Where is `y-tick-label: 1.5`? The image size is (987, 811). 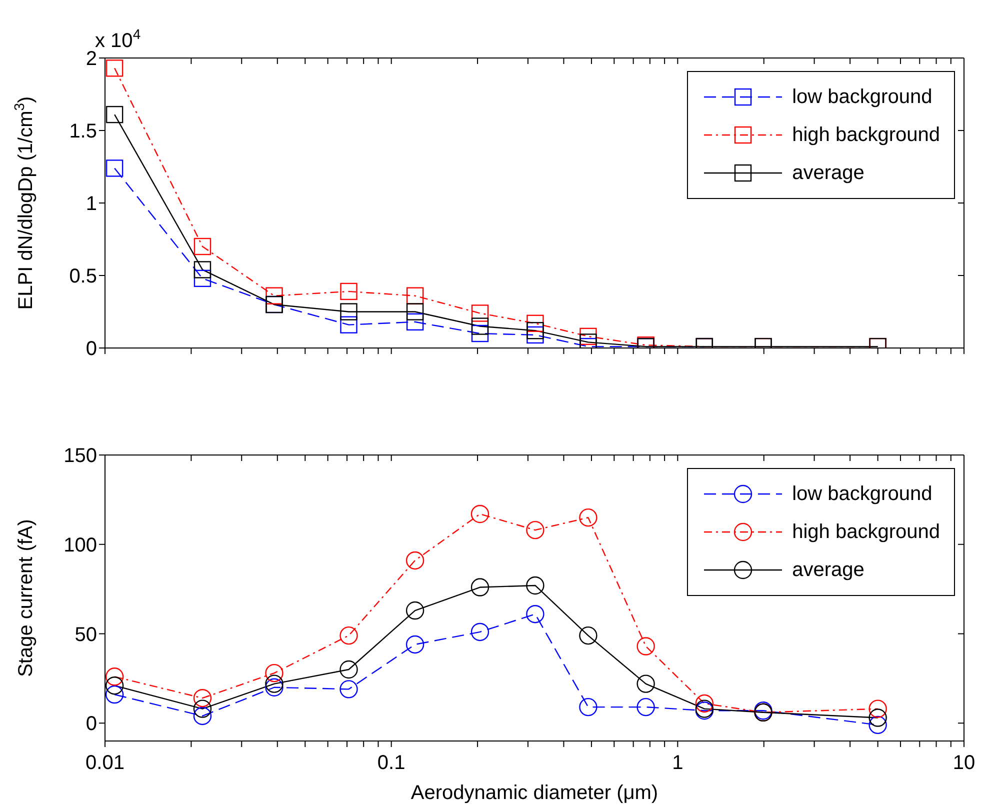
y-tick-label: 1.5 is located at coordinates (83, 131).